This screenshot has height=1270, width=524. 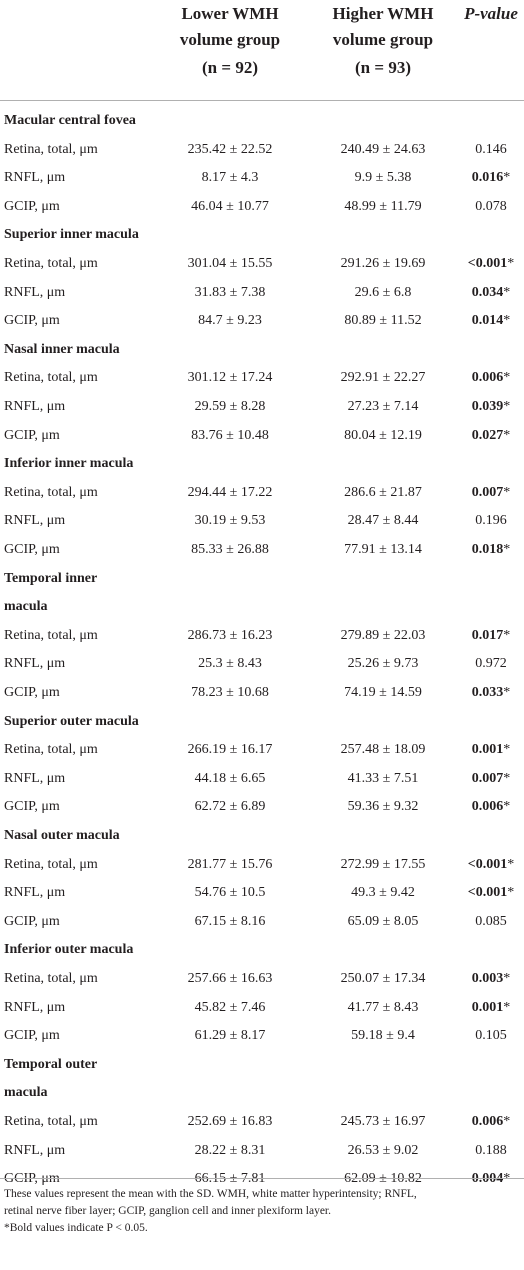 I want to click on table-row: RNFL, μm 54.76 ± 10.5 49.3 ± 9.42 <0.001*, so click(x=262, y=893).